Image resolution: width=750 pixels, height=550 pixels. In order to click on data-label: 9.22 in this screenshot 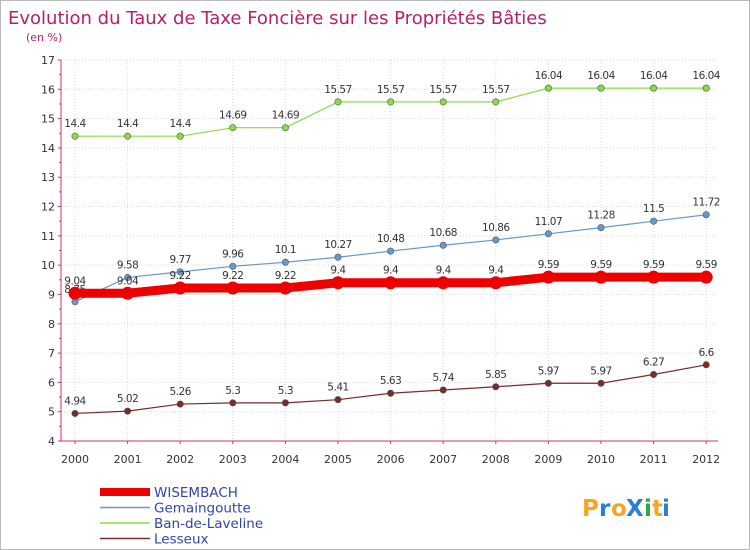, I will do `click(285, 276)`.